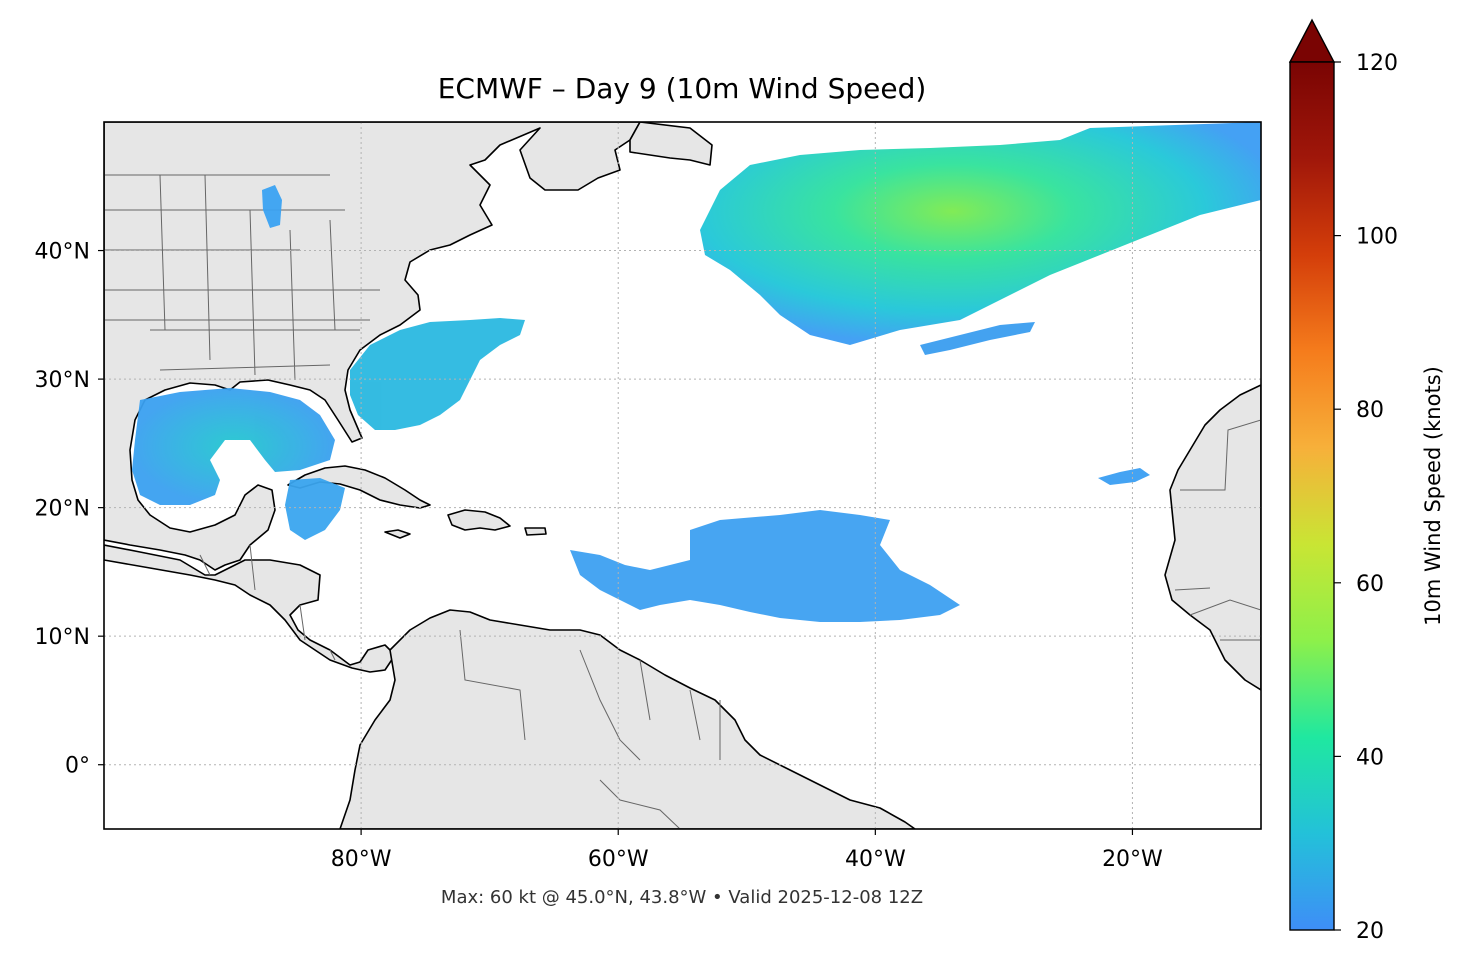 This screenshot has width=1466, height=969. Describe the element at coordinates (765, 566) in the screenshot. I see `wind-region-tropical-trades` at that location.